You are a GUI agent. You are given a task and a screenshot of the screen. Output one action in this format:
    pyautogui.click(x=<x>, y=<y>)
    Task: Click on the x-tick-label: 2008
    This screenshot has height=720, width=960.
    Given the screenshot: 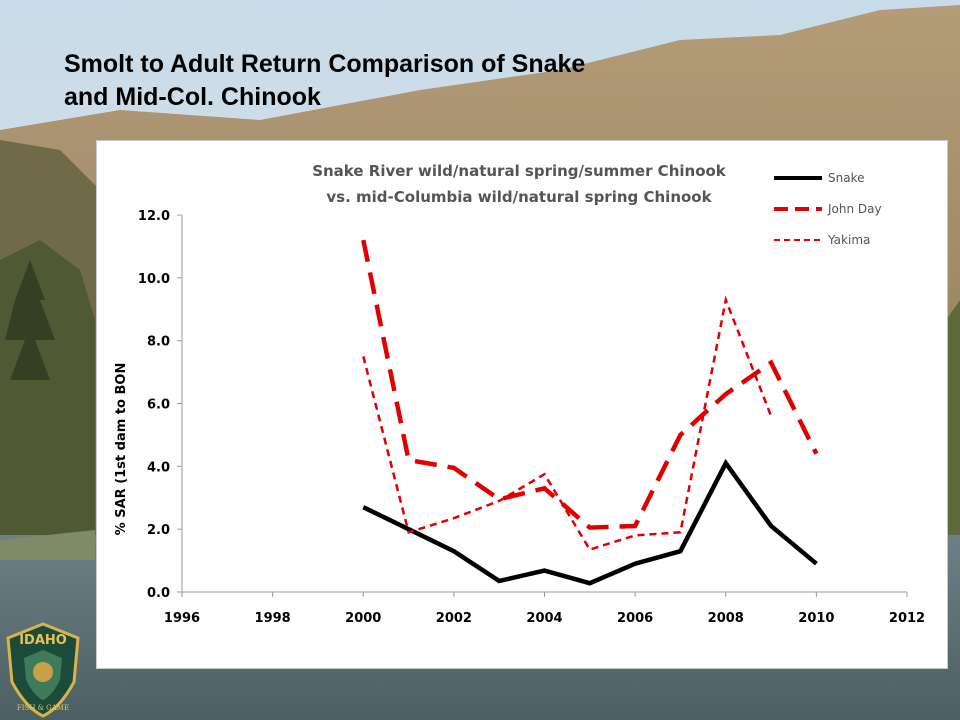 What is the action you would take?
    pyautogui.click(x=726, y=618)
    